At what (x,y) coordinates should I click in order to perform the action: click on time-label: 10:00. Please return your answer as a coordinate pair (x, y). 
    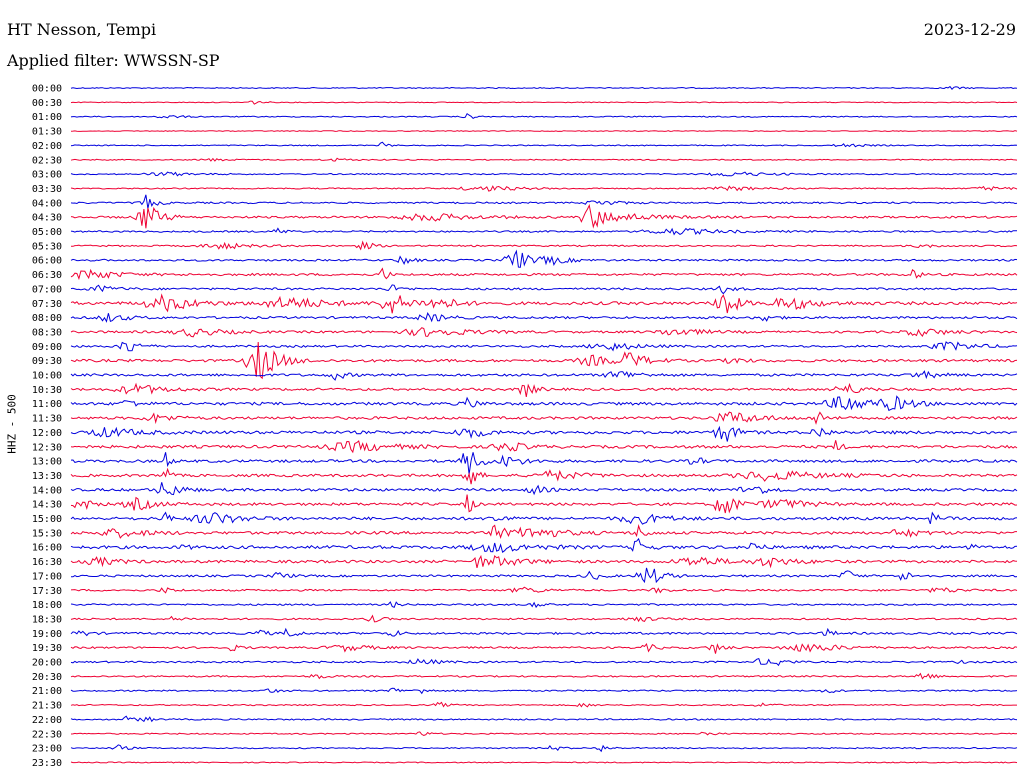
    Looking at the image, I should click on (47, 376).